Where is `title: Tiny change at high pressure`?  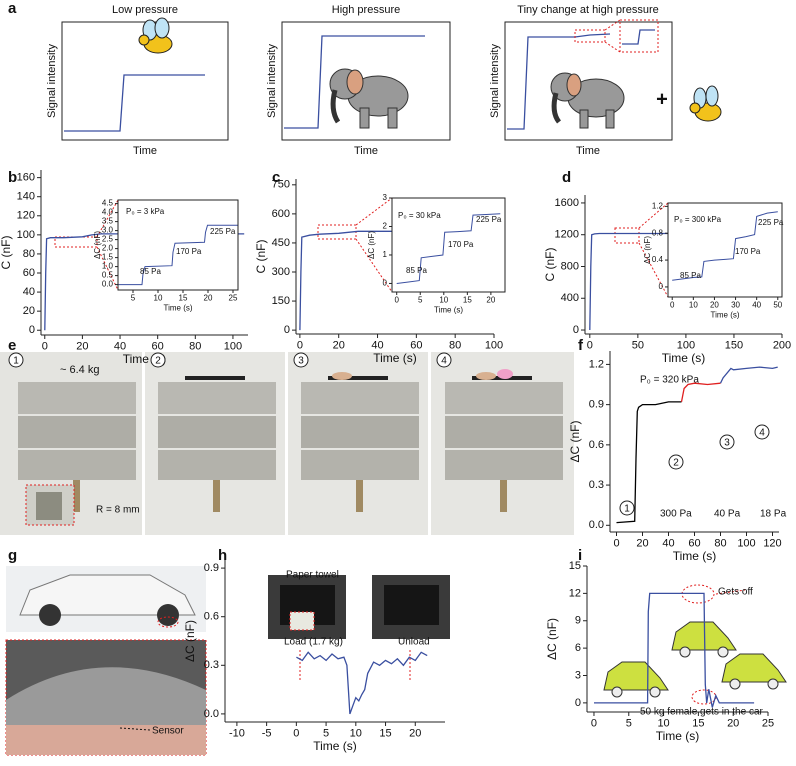 title: Tiny change at high pressure is located at coordinates (587, 10).